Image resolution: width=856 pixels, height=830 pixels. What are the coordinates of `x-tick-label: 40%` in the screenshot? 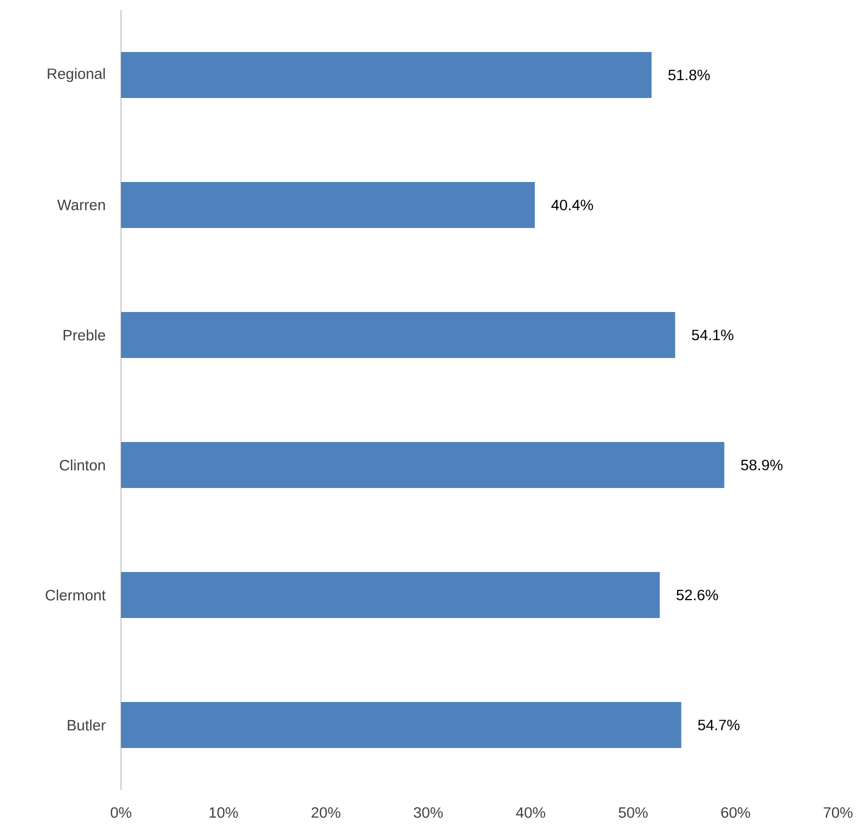 It's located at (531, 812).